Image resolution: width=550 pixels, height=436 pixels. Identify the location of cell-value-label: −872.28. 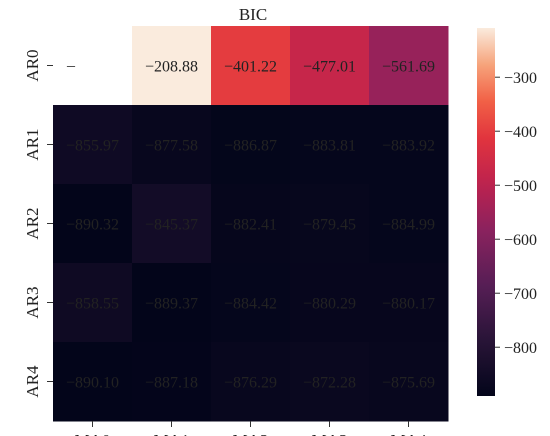
(329, 383).